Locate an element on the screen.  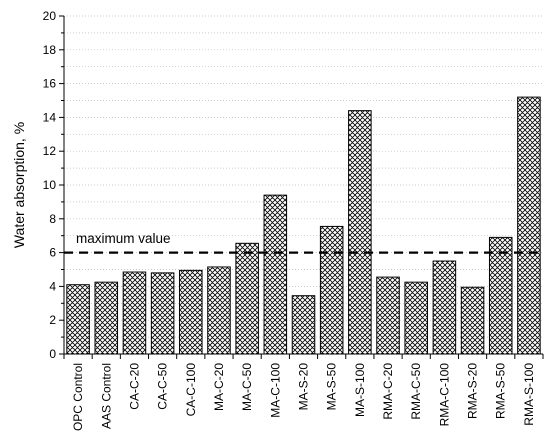
x-category-label: CA-C-50 is located at coordinates (163, 386).